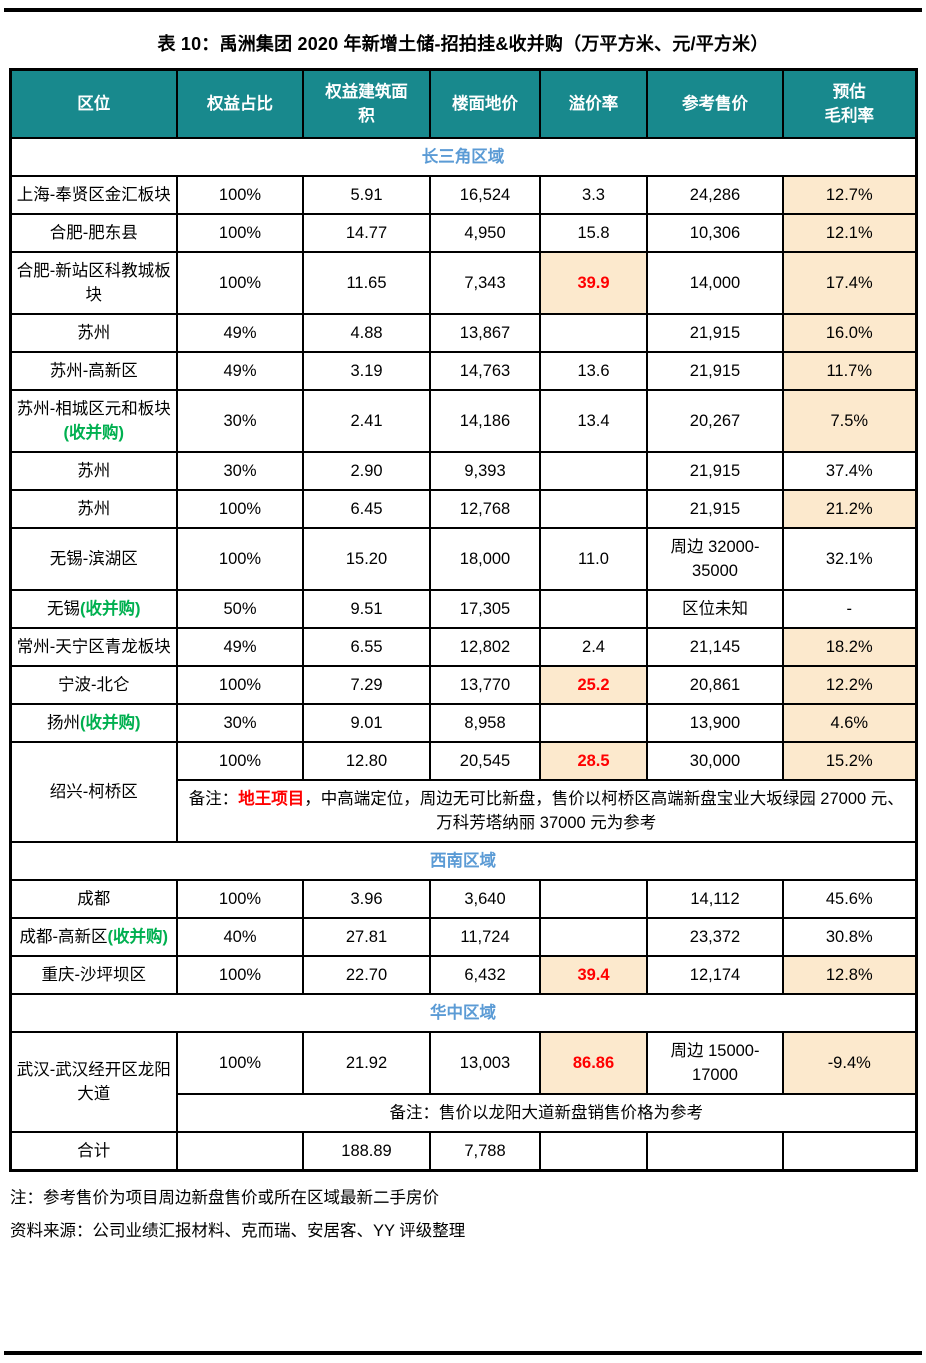  What do you see at coordinates (715, 723) in the screenshot?
I see `ref-cell: 13,900` at bounding box center [715, 723].